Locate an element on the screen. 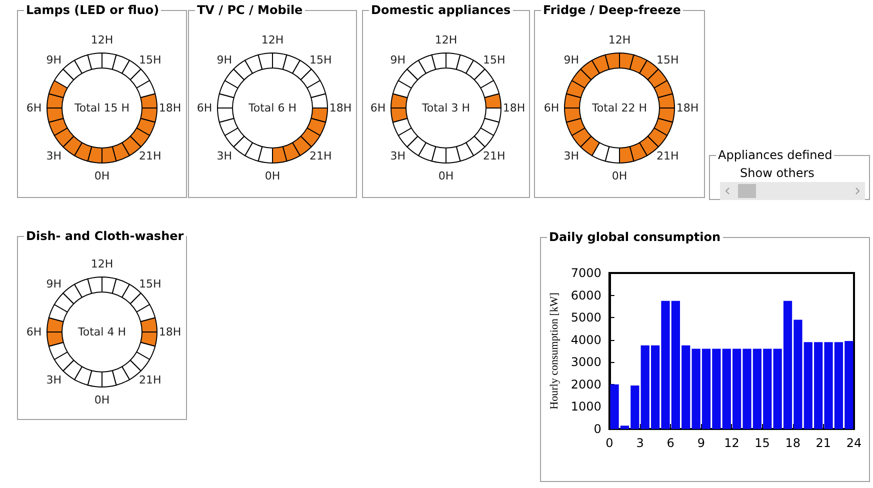 The height and width of the screenshot is (488, 873). y-tick-label: 7000 is located at coordinates (586, 273).